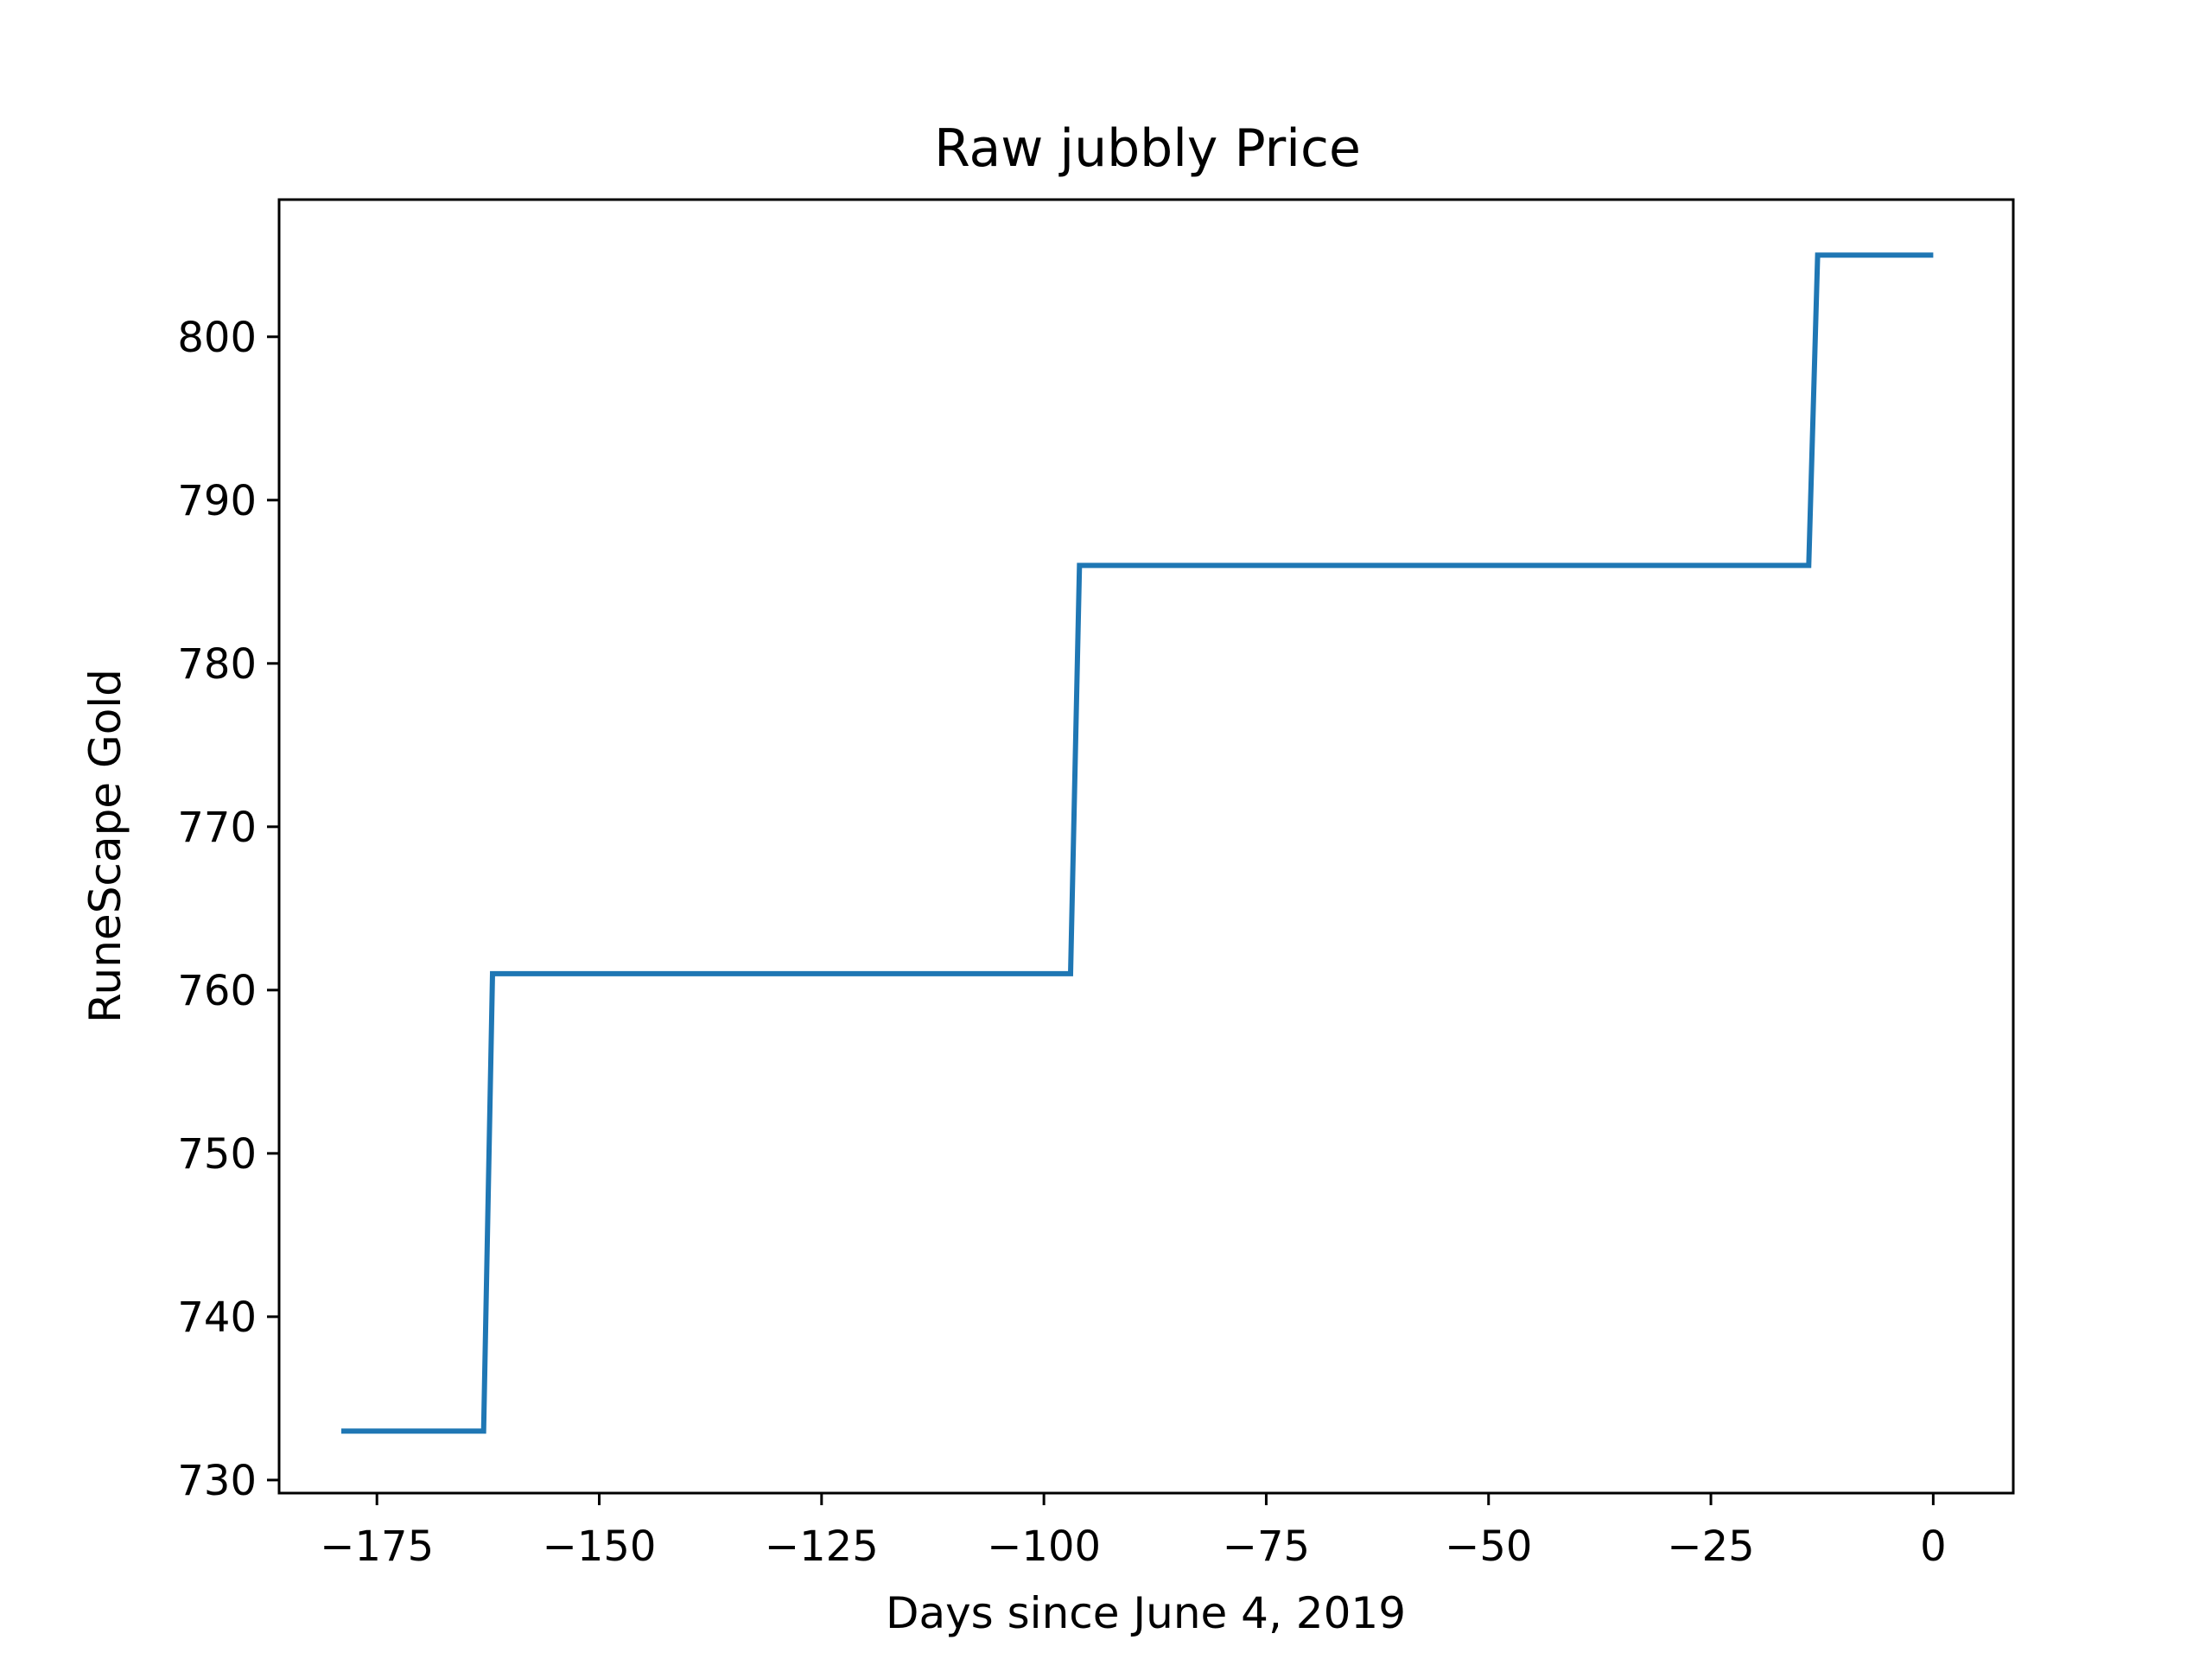  What do you see at coordinates (217, 1154) in the screenshot?
I see `y-tick-label: 750` at bounding box center [217, 1154].